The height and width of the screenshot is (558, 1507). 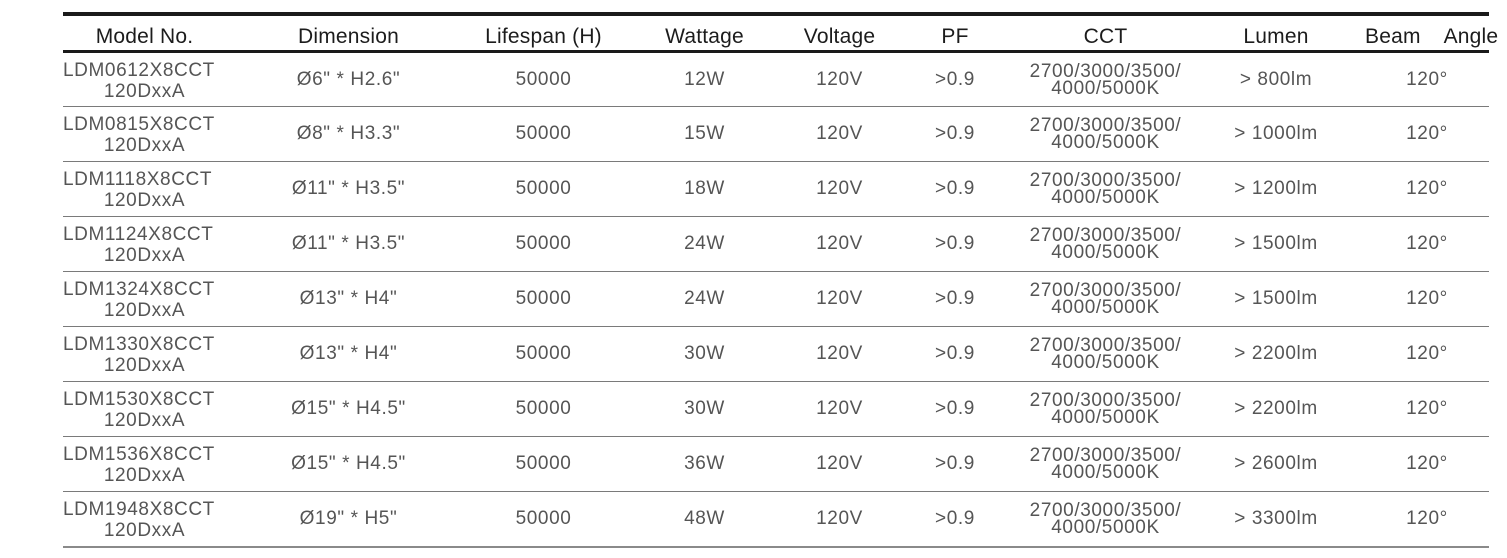 What do you see at coordinates (1105, 36) in the screenshot?
I see `header-cct: CCT` at bounding box center [1105, 36].